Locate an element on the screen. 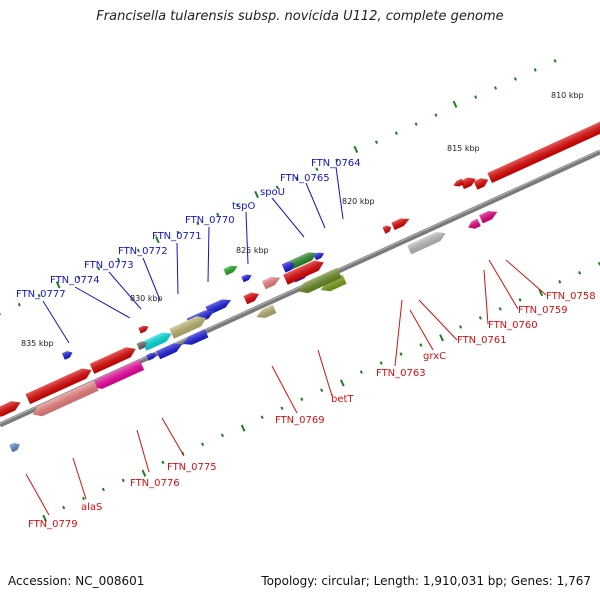 Image resolution: width=600 pixels, height=600 pixels. scale-label-825kbp: 825 kbp is located at coordinates (252, 250).